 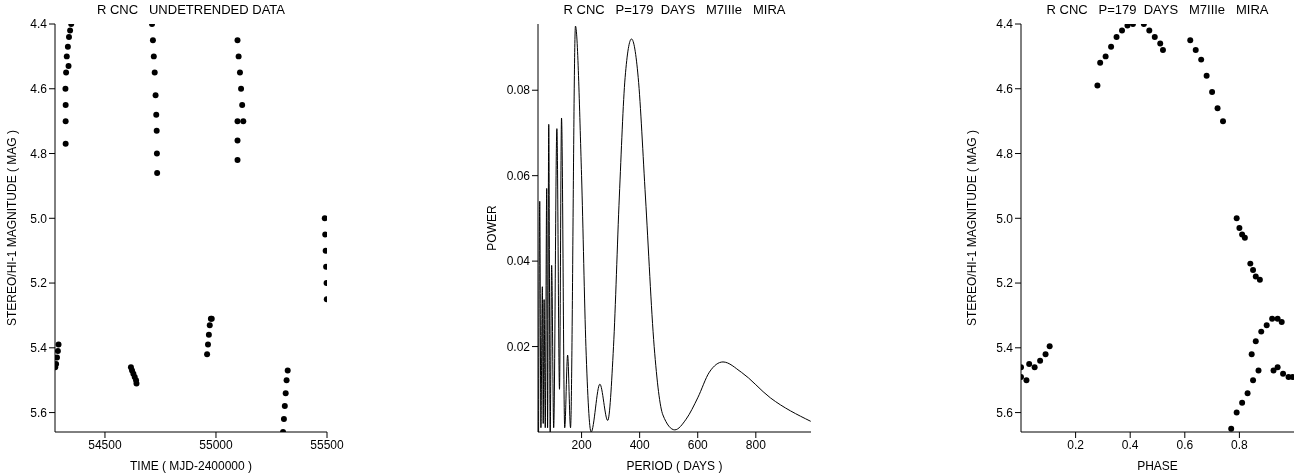 I want to click on y-tick-label: 0.06, so click(x=518, y=175).